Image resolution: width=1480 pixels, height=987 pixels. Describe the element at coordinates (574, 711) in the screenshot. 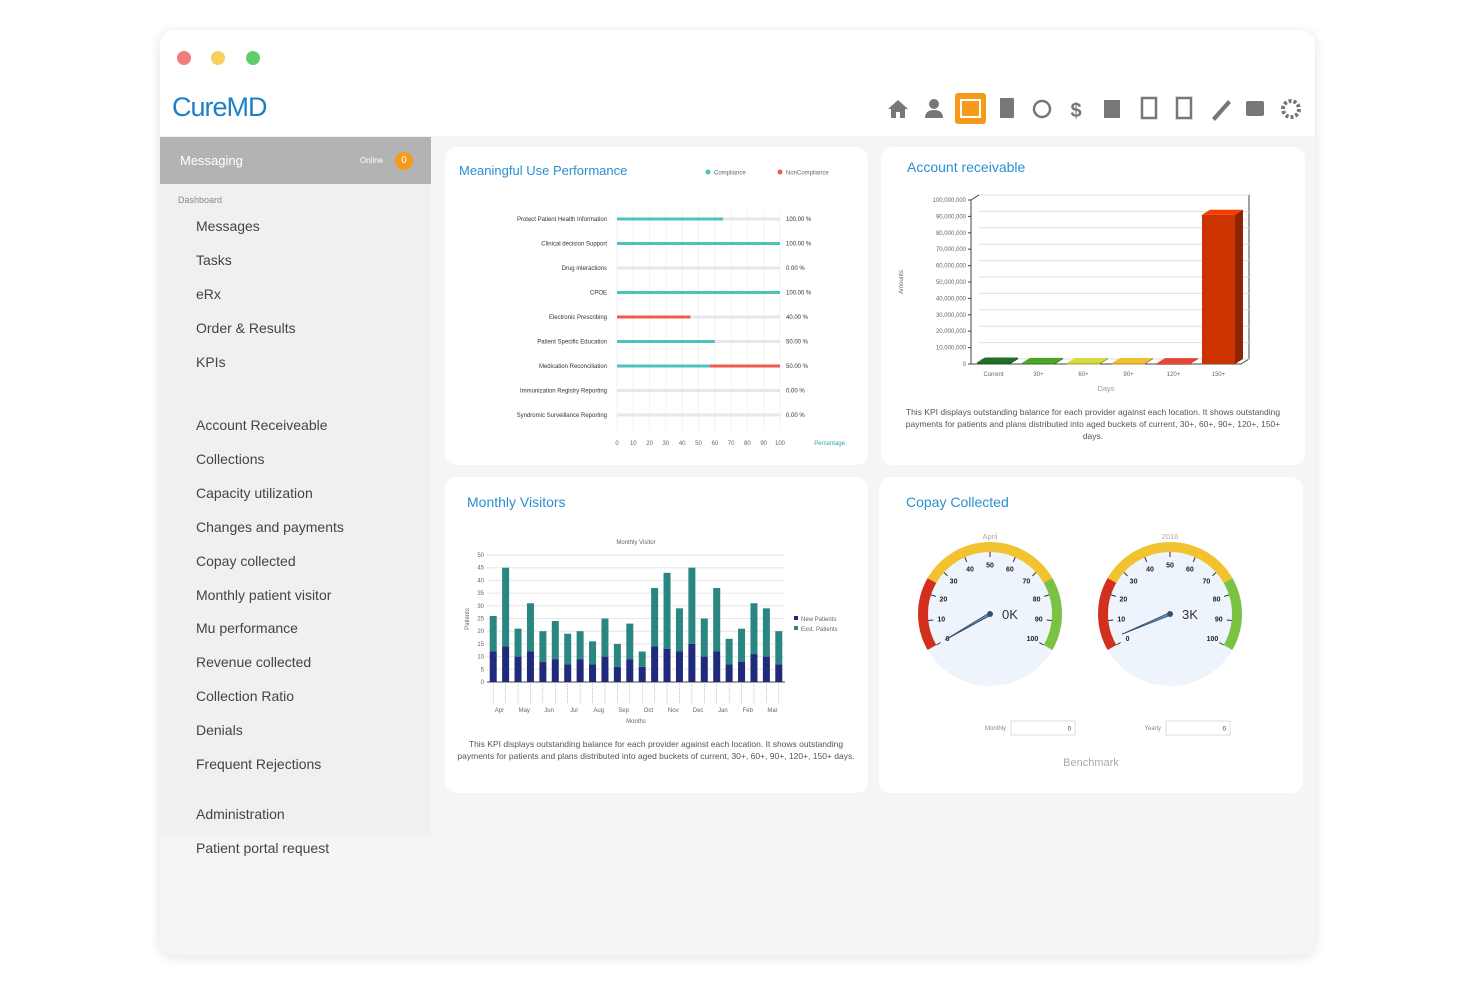

I see `x-tick-label: Jul` at that location.